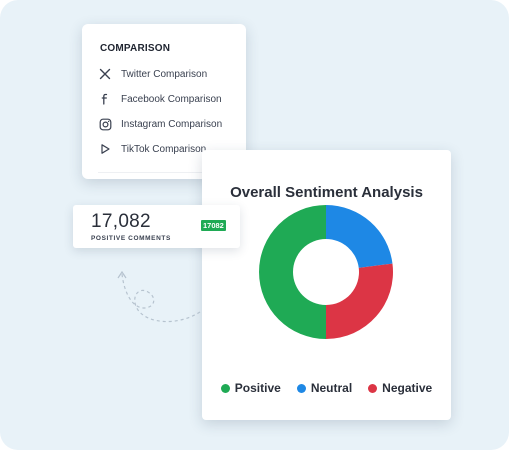  I want to click on play-icon, so click(105, 149).